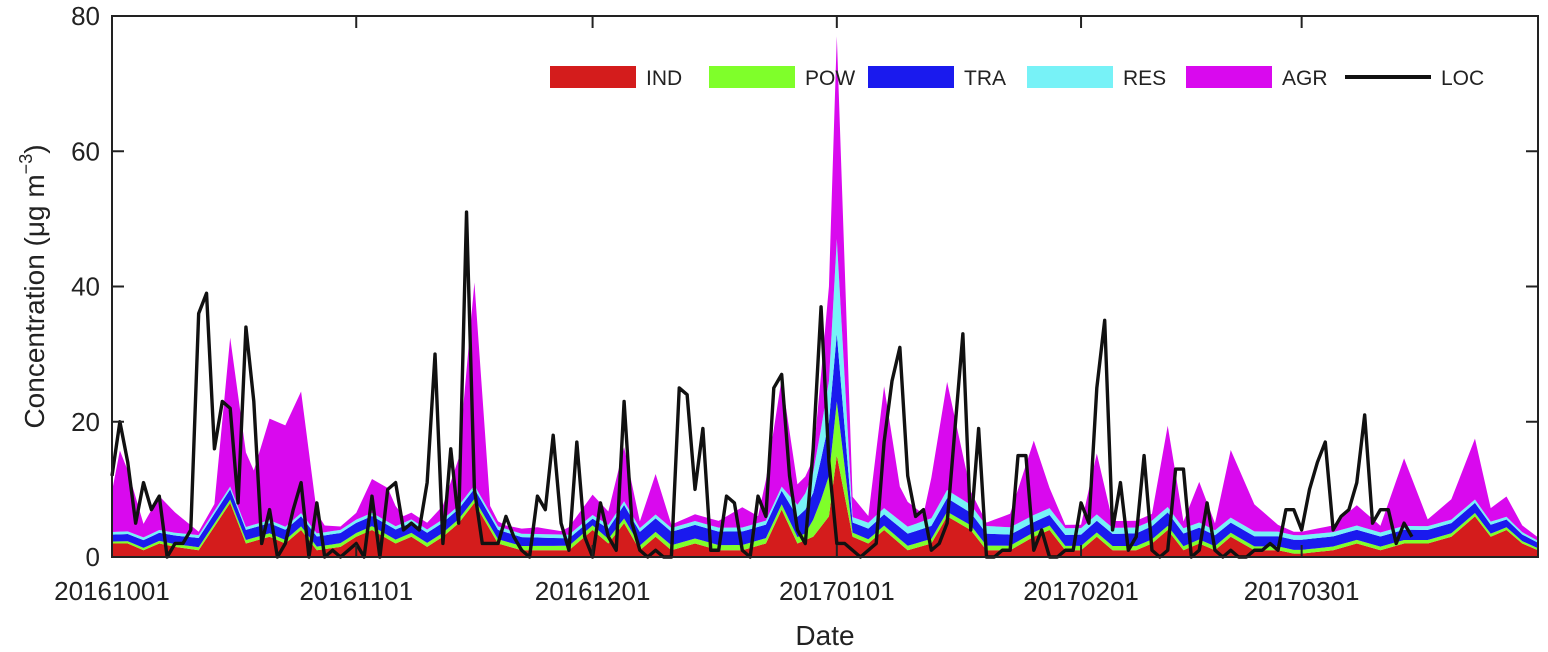 This screenshot has height=652, width=1548. Describe the element at coordinates (33, 286) in the screenshot. I see `y-axis-label: Concentration (μg m−3)` at that location.